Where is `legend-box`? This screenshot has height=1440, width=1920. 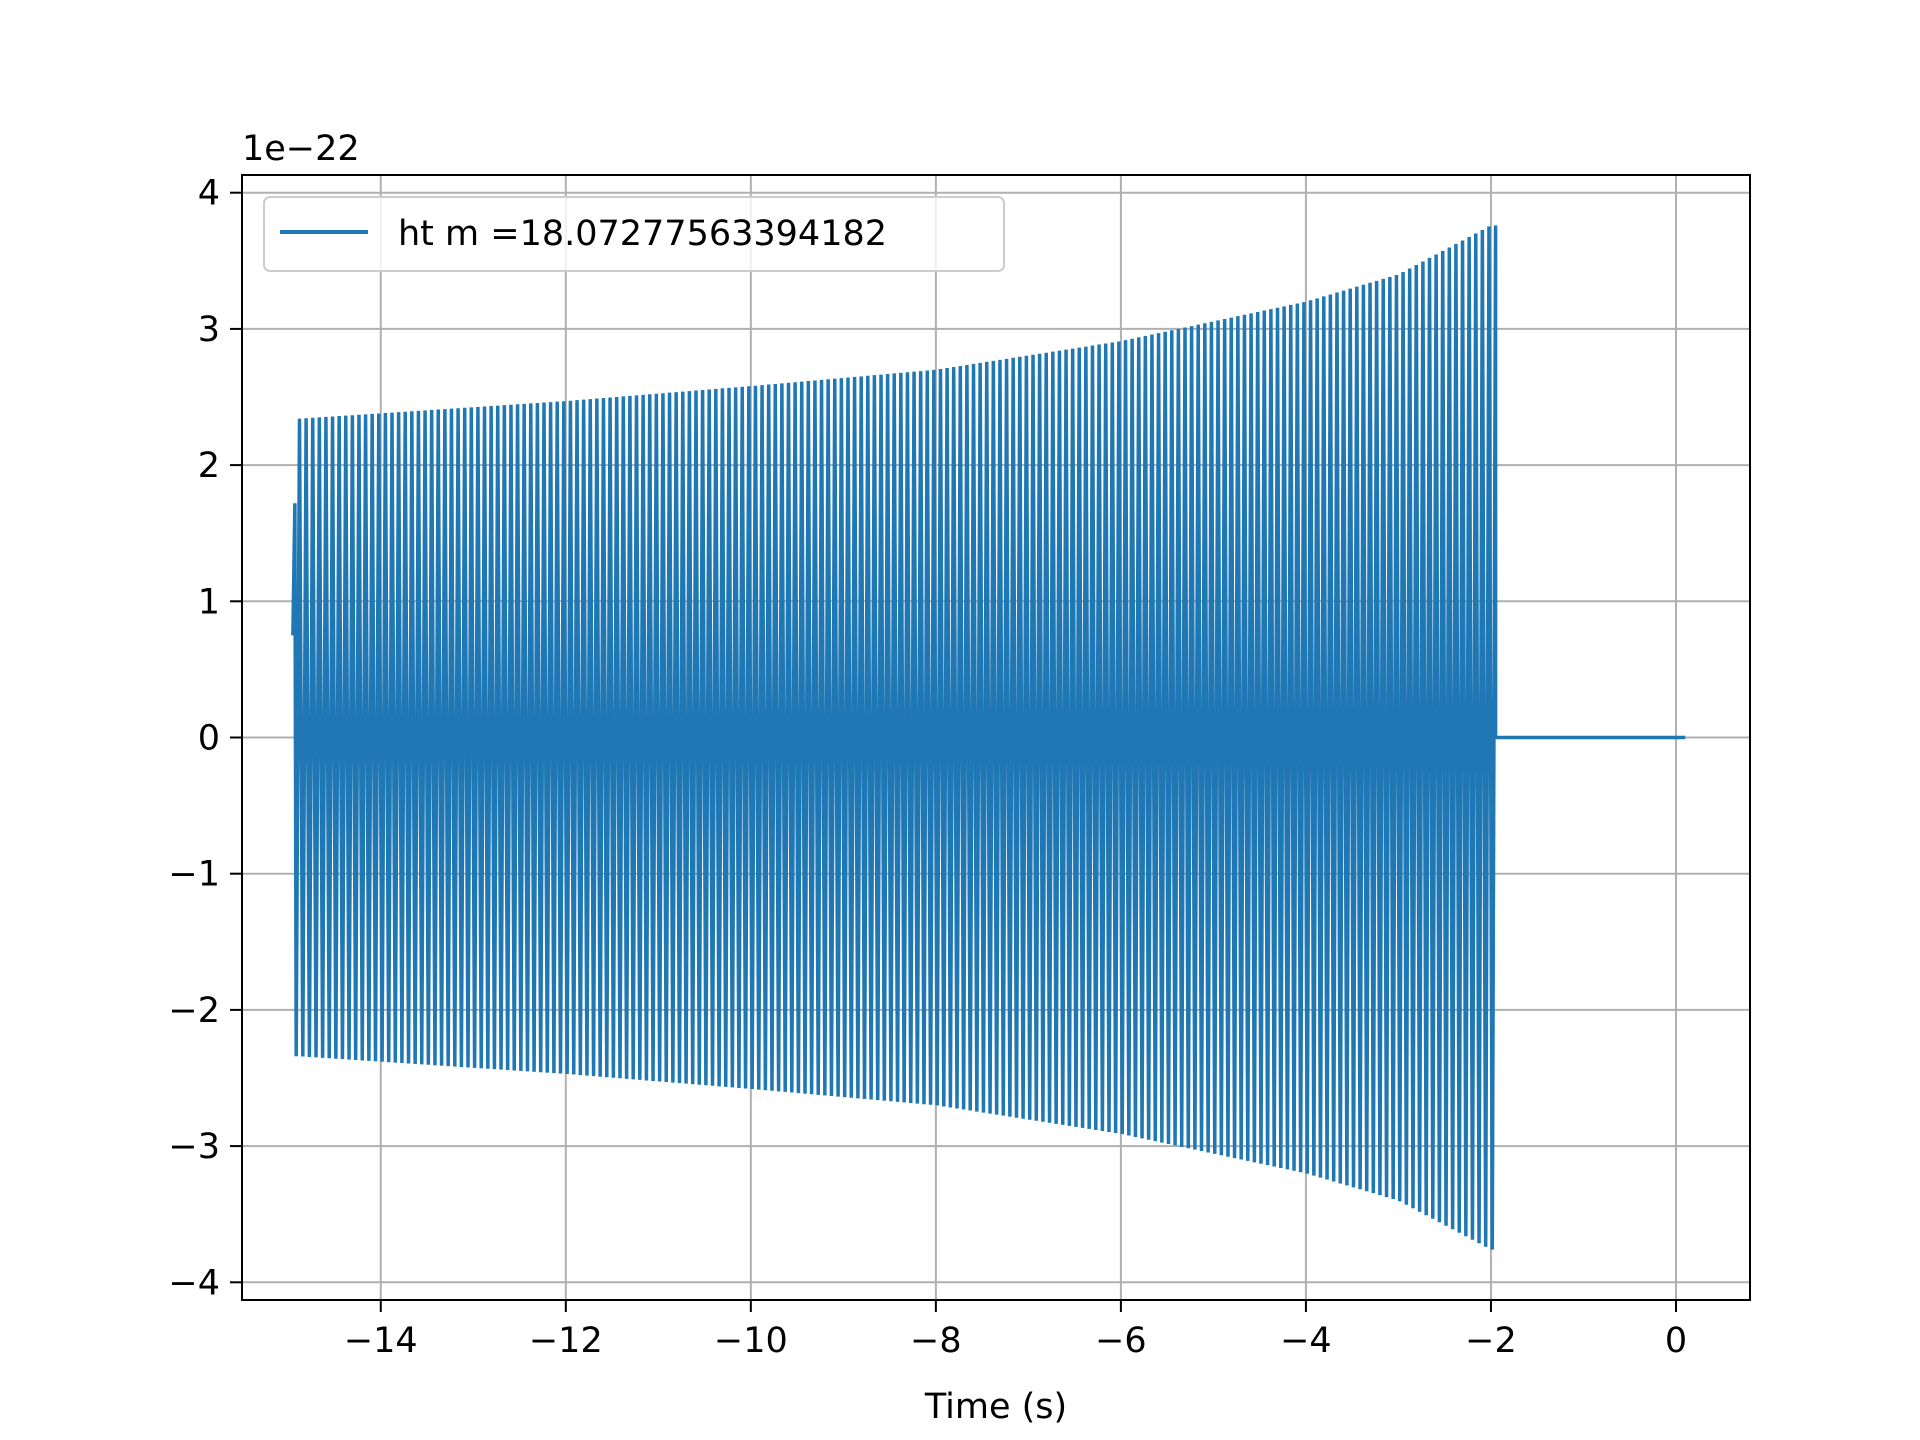 legend-box is located at coordinates (634, 234).